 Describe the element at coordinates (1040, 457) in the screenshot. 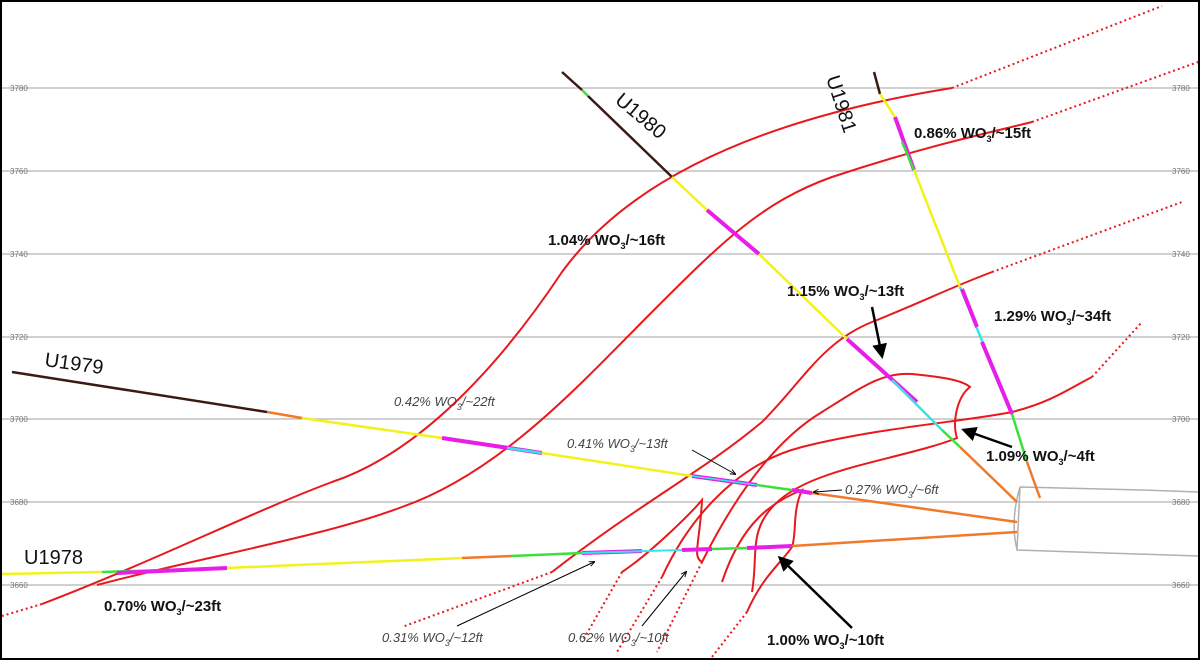

I see `annotation-1-09pct: 1.09% WO3/~4ft` at that location.